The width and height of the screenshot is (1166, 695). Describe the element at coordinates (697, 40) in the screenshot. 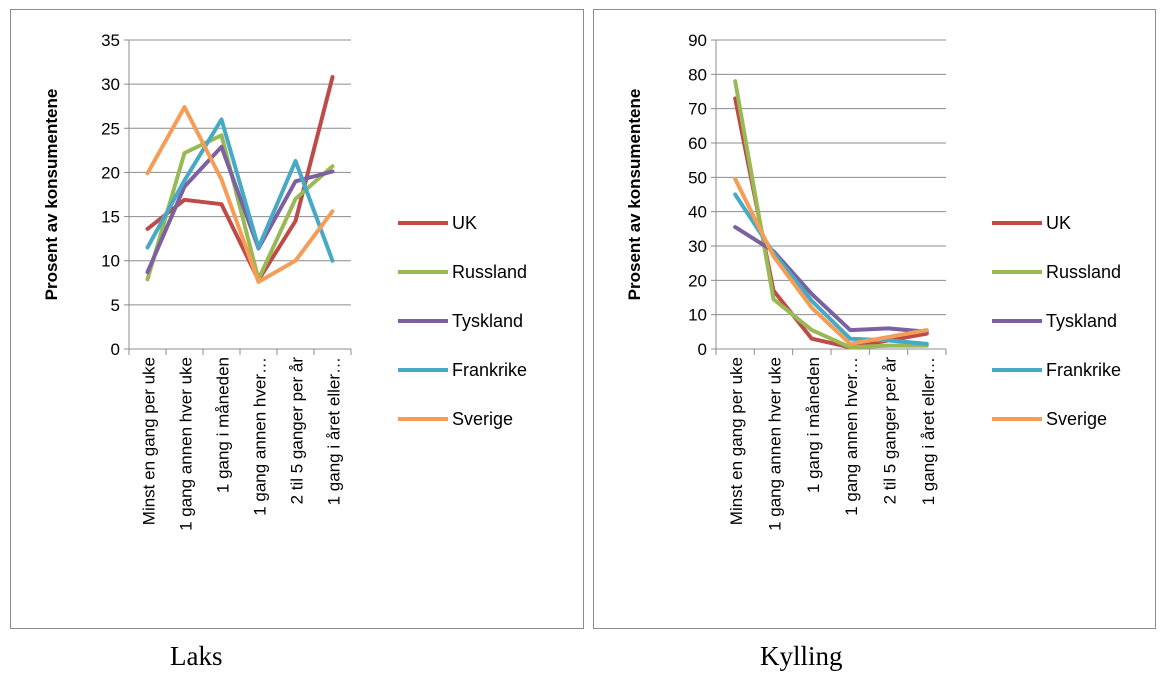

I see `y-tick-label: 90` at that location.